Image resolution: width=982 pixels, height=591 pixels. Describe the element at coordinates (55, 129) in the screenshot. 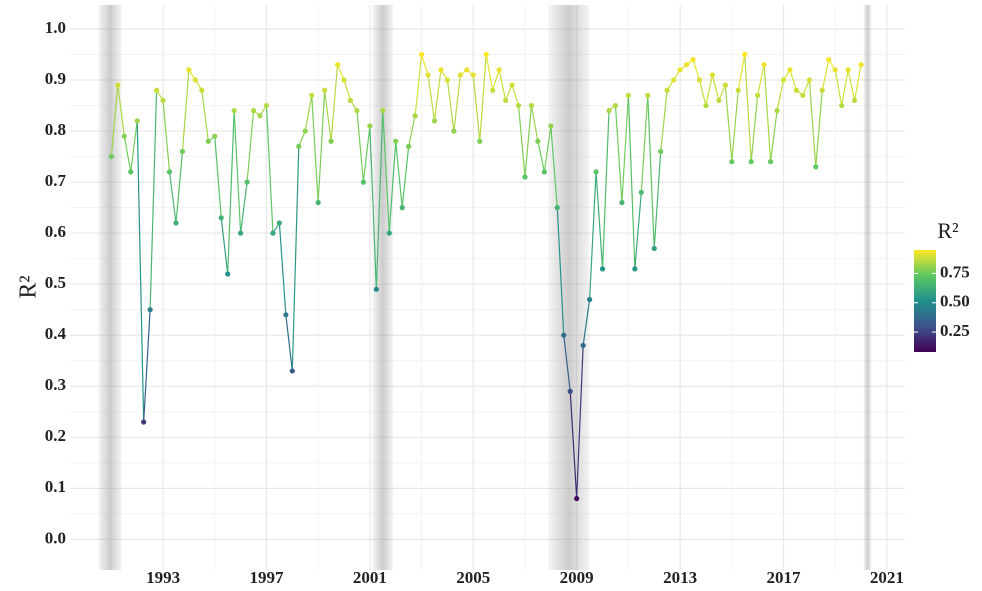

I see `y-tick-label: 0.8` at that location.